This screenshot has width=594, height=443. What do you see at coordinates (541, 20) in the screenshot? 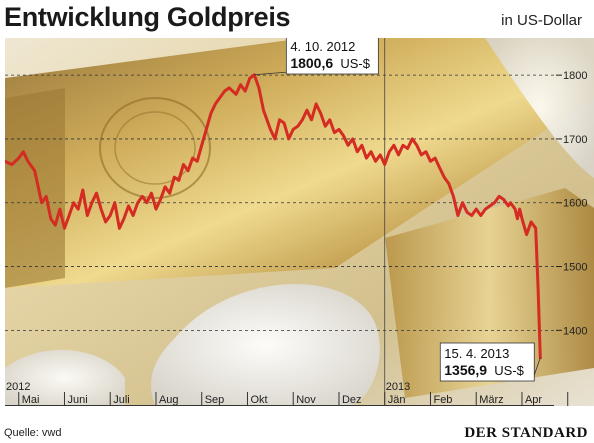
I see `unit-label: in US-Dollar` at bounding box center [541, 20].